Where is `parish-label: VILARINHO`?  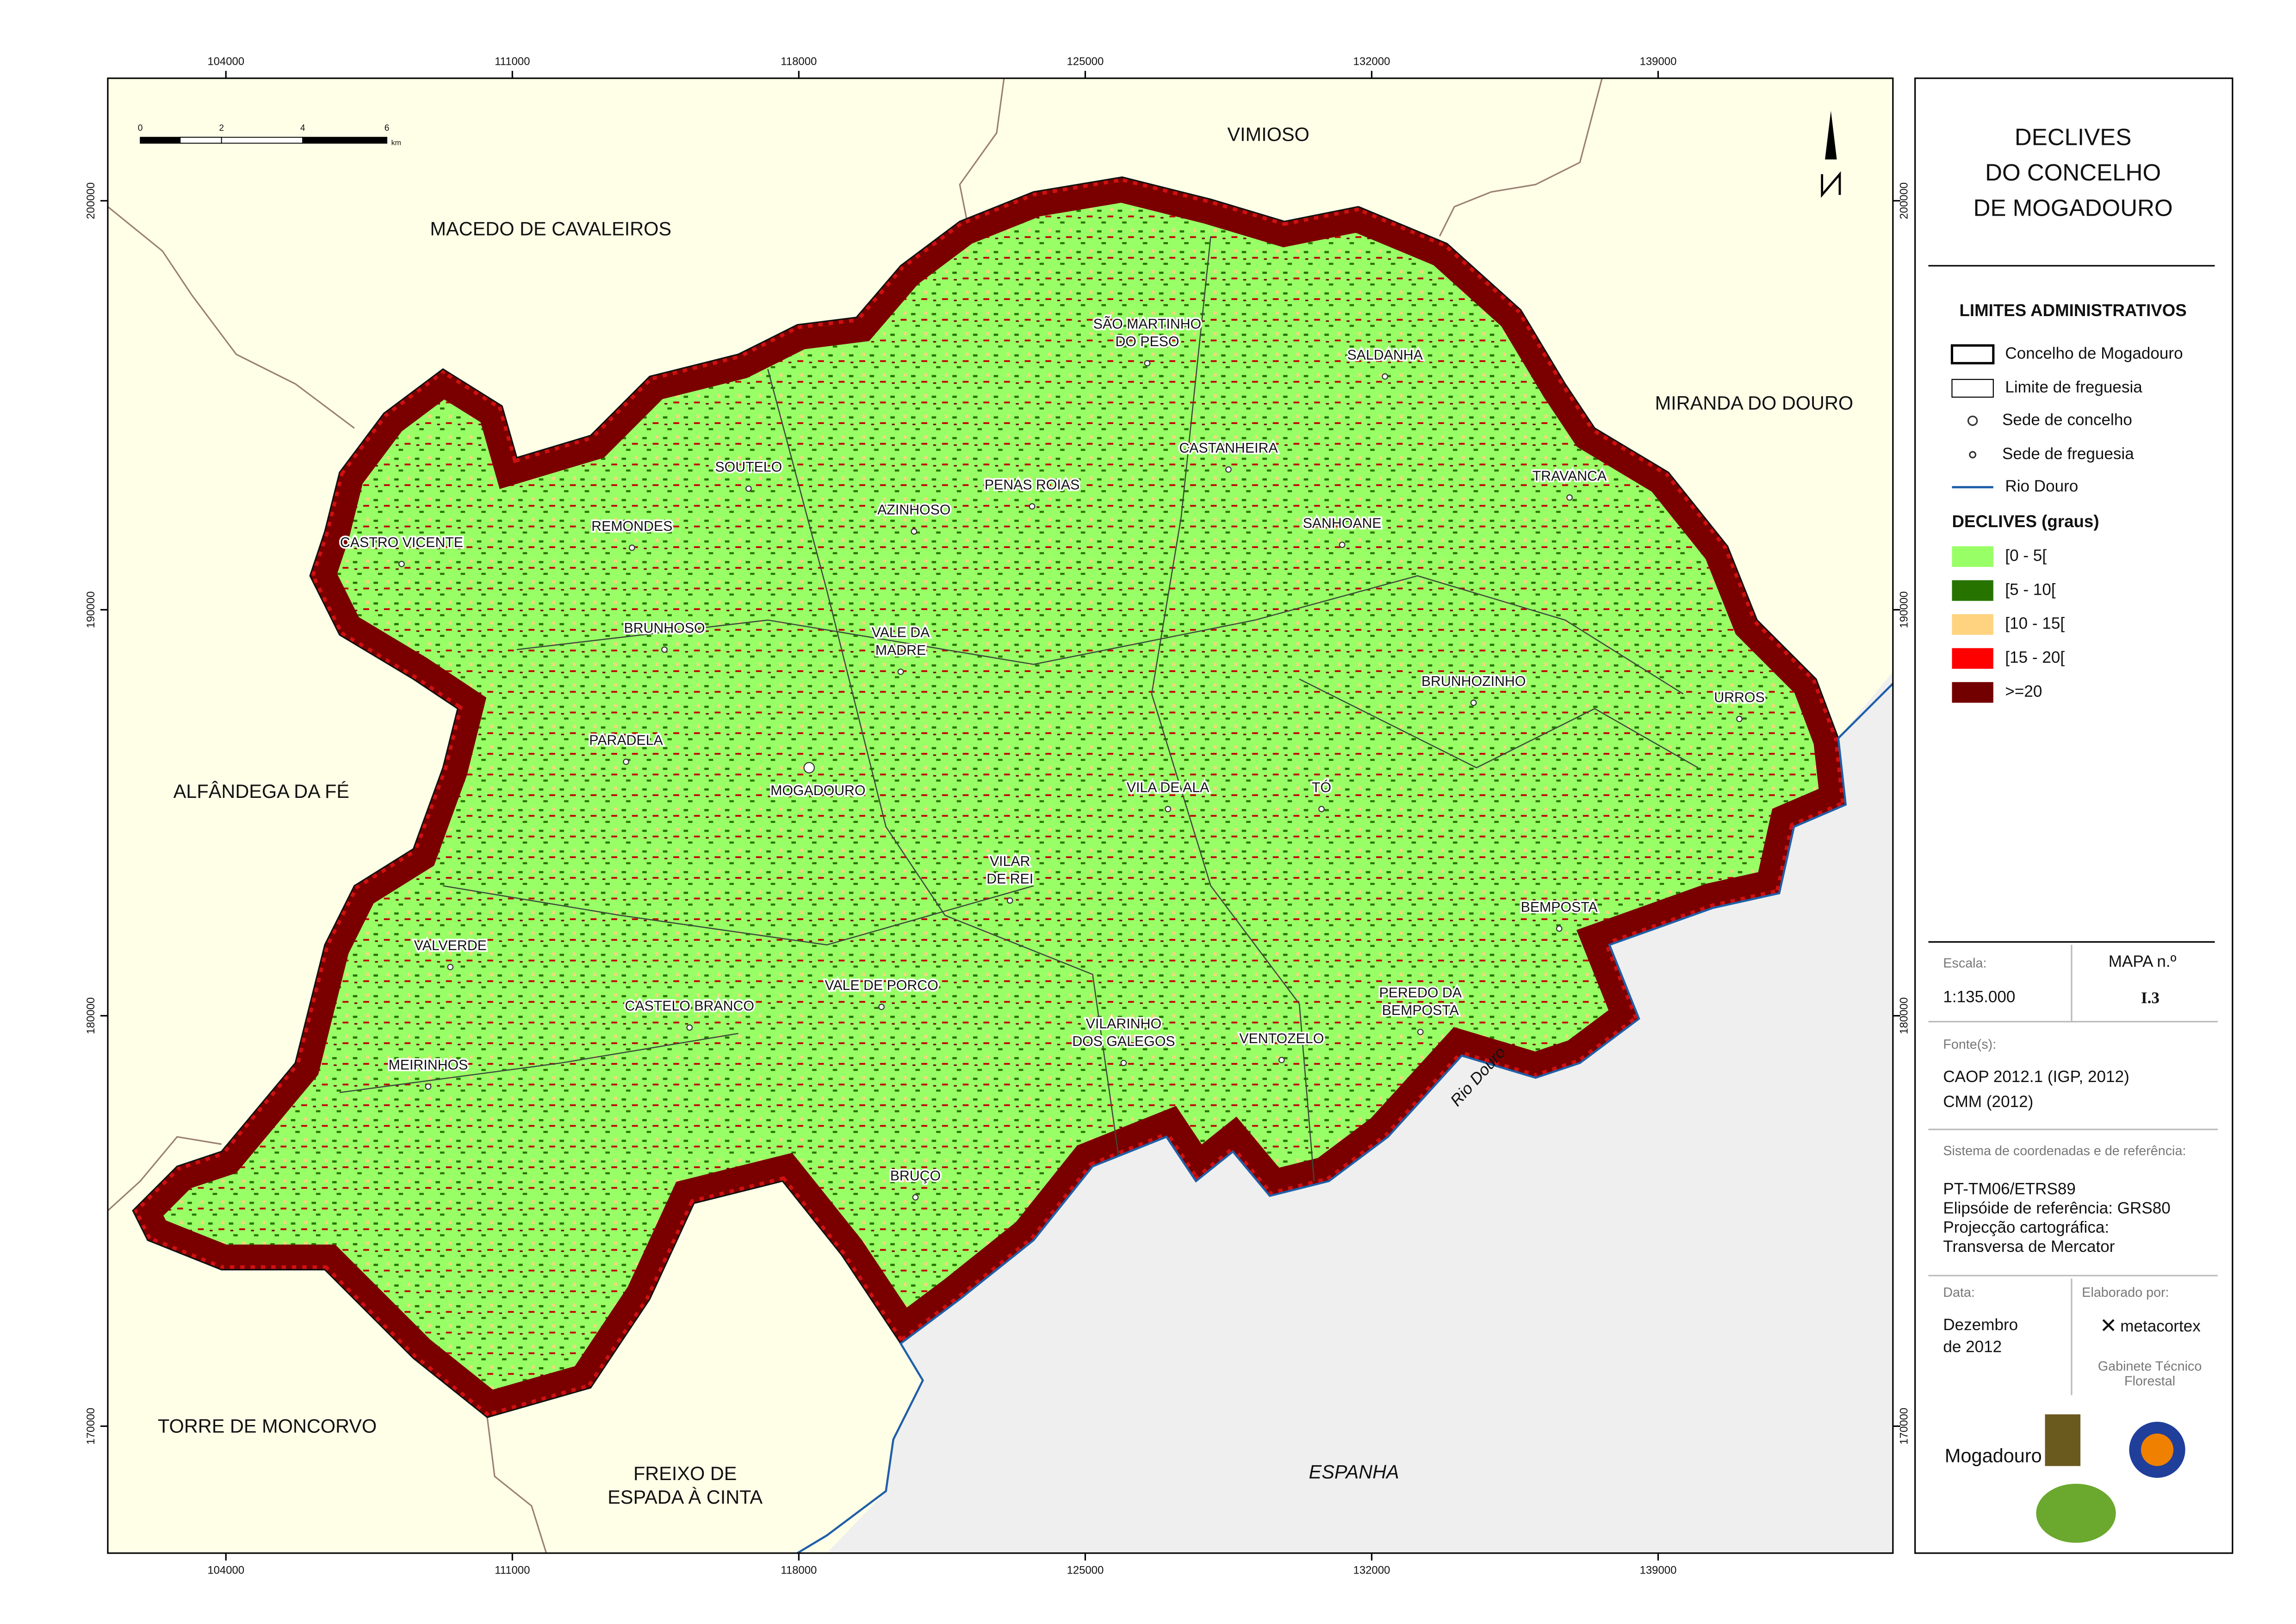 parish-label: VILARINHO is located at coordinates (1123, 1024).